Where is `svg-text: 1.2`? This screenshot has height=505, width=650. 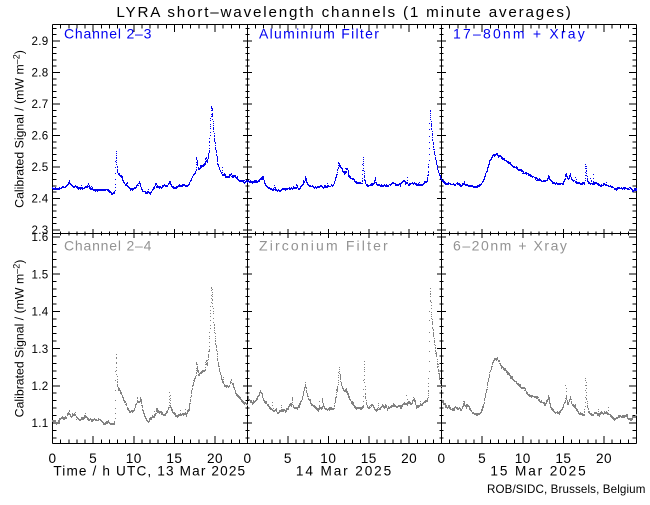
svg-text: 1.2 is located at coordinates (39, 386).